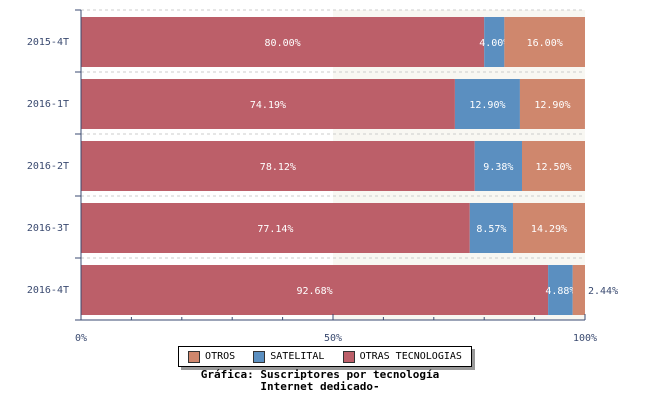 This screenshot has height=400, width=650. I want to click on legend-item-otras: OTRAS TECNOLOGIAS, so click(402, 356).